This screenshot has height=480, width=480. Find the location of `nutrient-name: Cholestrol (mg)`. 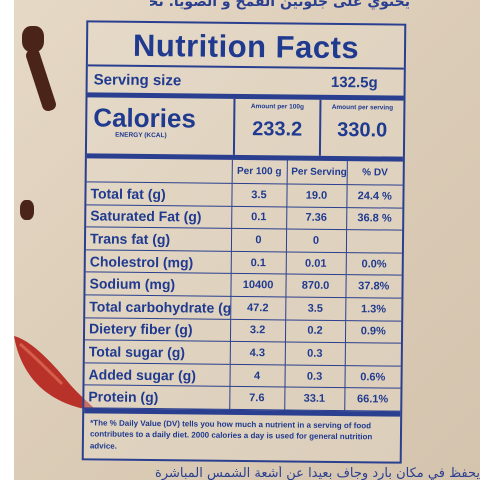

nutrient-name: Cholestrol (mg) is located at coordinates (158, 261).